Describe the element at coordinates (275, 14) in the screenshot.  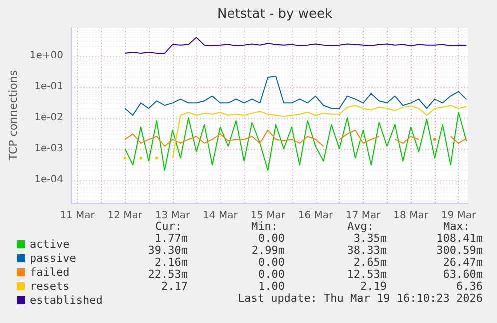
I see `chart-title: Netstat - by week` at that location.